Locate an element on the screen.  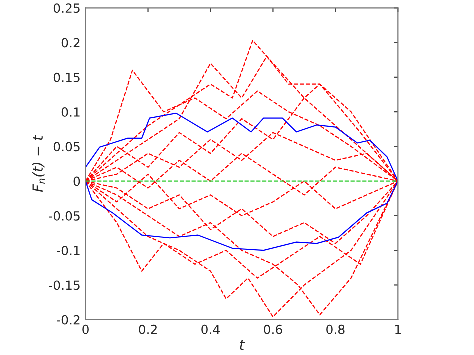
x-tick-label: 0.6 is located at coordinates (273, 329).